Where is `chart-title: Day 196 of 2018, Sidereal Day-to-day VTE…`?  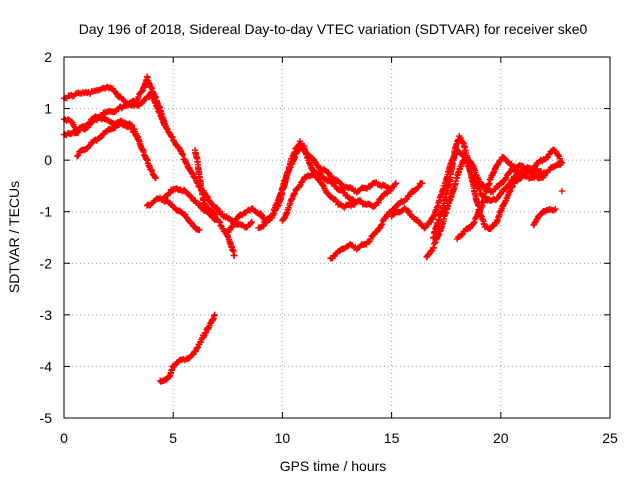
chart-title: Day 196 of 2018, Sidereal Day-to-day VTE… is located at coordinates (333, 29).